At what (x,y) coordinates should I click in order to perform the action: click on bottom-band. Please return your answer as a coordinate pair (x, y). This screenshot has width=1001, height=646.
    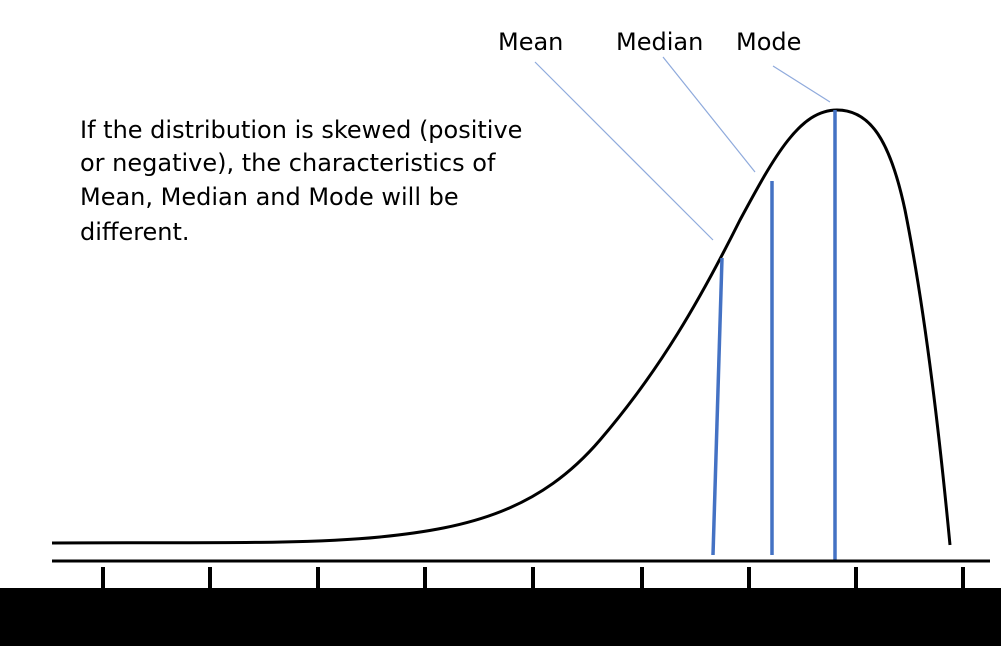
    Looking at the image, I should click on (500, 617).